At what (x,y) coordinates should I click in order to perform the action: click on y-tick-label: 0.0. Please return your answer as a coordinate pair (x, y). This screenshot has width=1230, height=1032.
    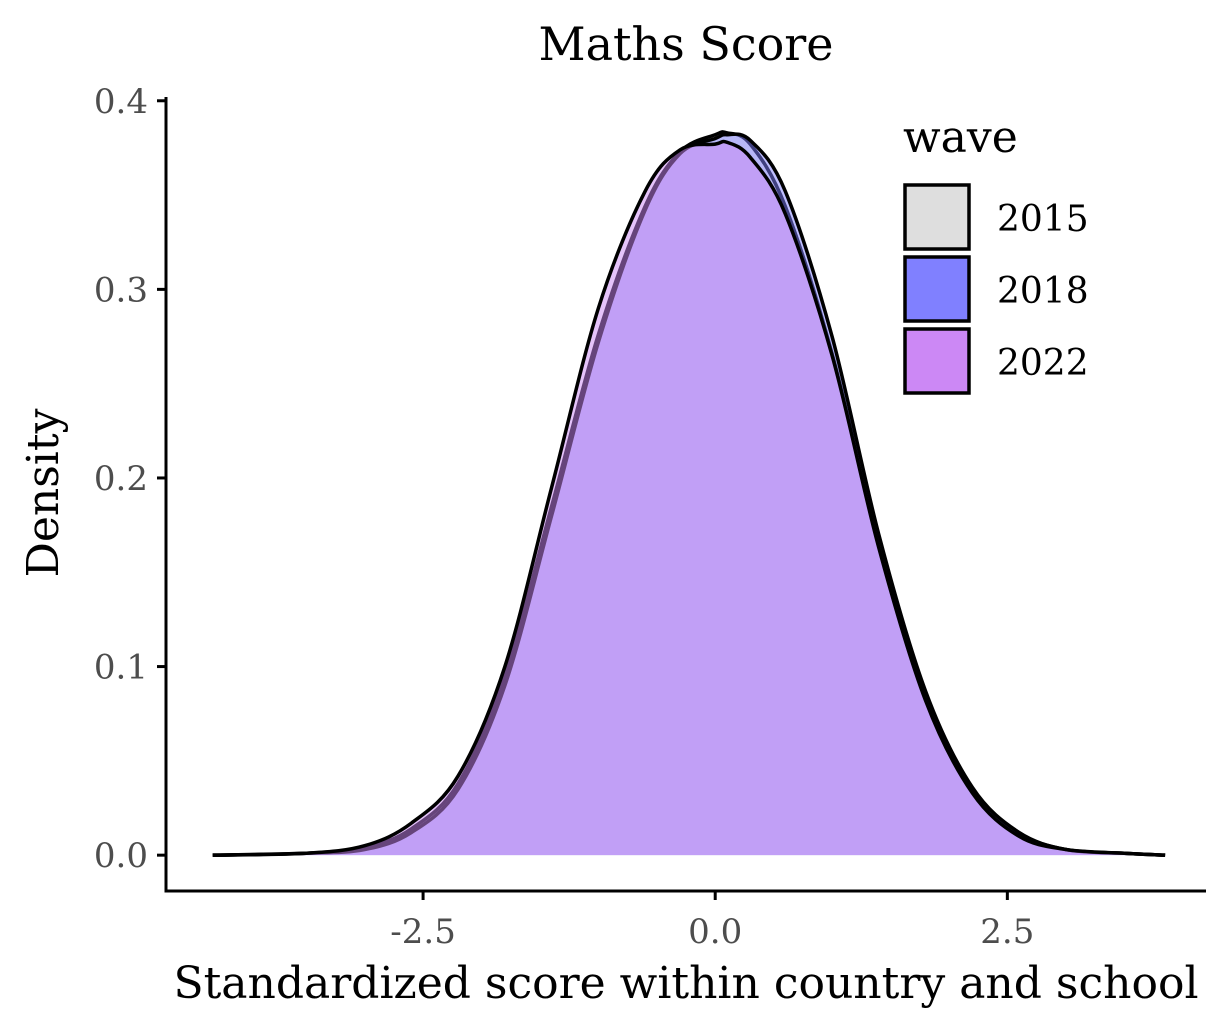
    Looking at the image, I should click on (121, 856).